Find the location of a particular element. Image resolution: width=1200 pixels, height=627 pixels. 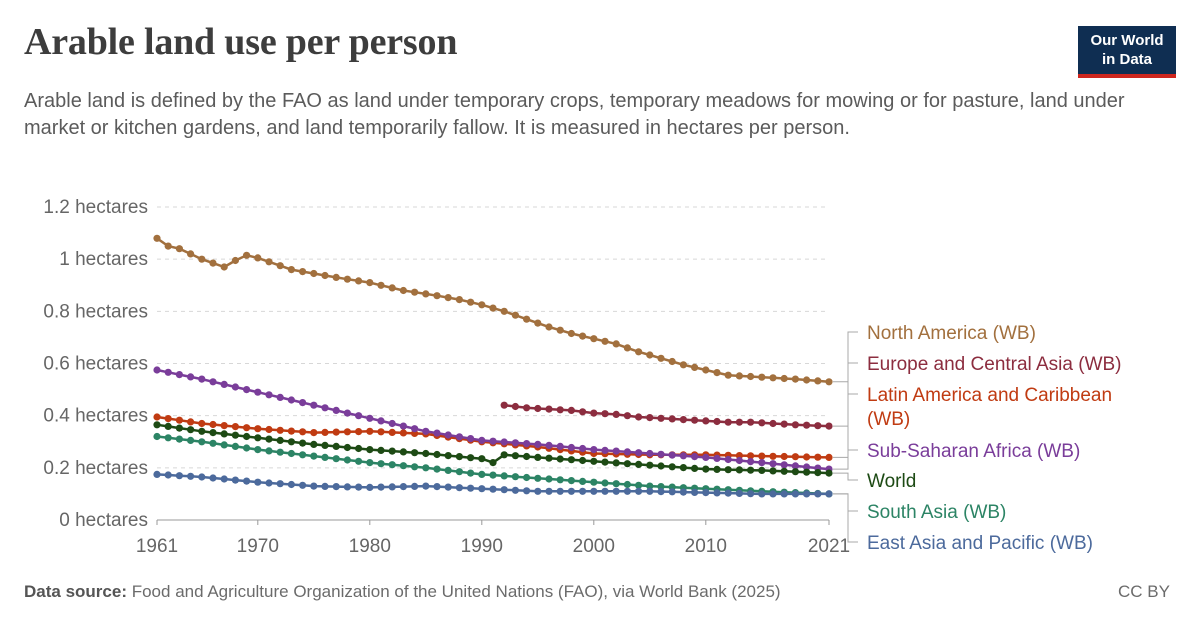

series-label: East Asia and Pacific (WB) is located at coordinates (980, 543).